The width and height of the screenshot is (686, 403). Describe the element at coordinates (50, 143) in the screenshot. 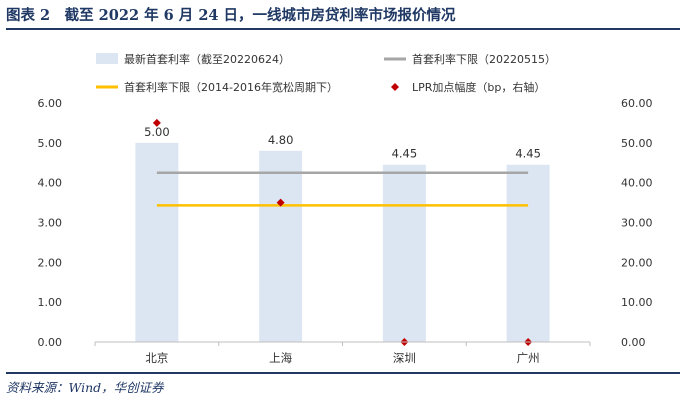

I see `left-axis-tick-label: 5.00` at that location.